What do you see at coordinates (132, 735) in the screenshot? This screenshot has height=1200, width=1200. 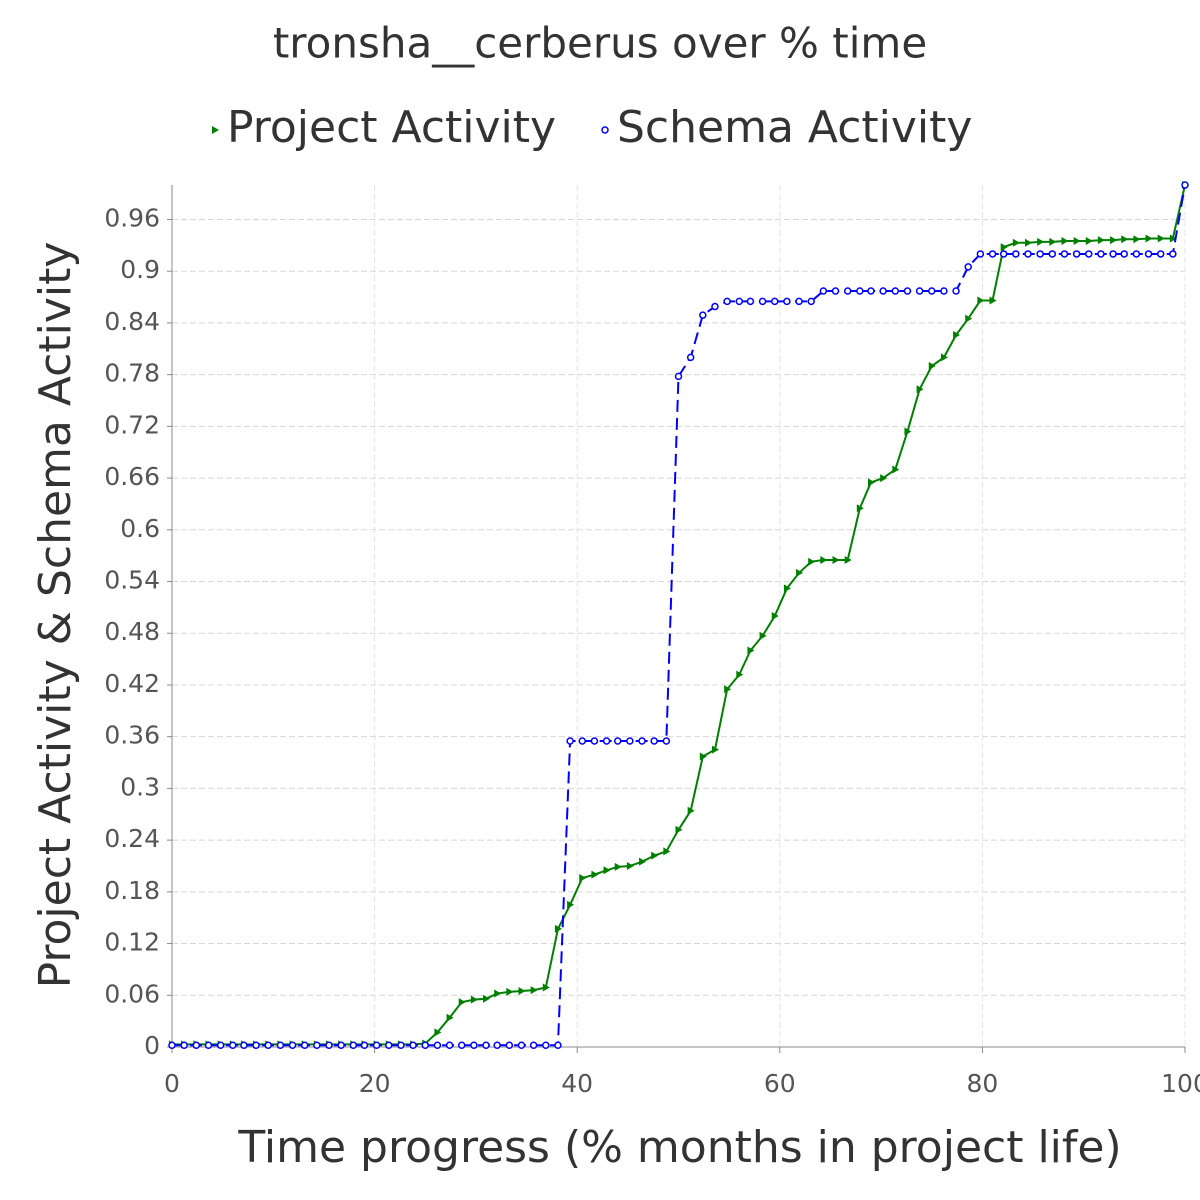 I see `y-tick-label: 0.36` at bounding box center [132, 735].